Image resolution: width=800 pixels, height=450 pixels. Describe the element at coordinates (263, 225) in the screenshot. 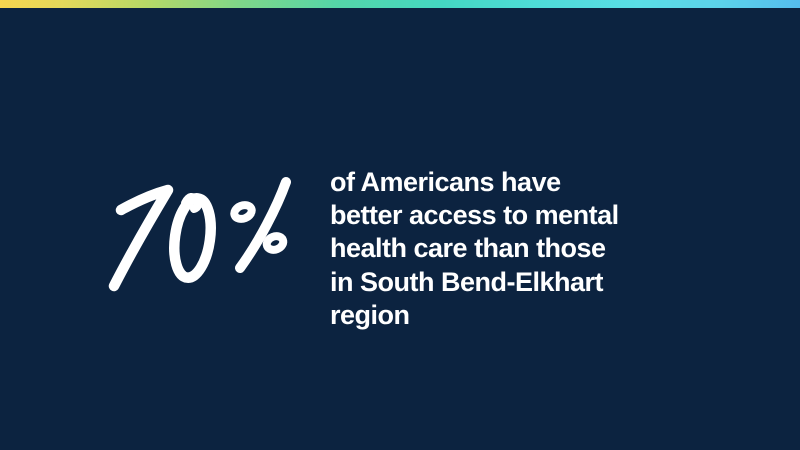

I see `percent-slash-stroke` at that location.